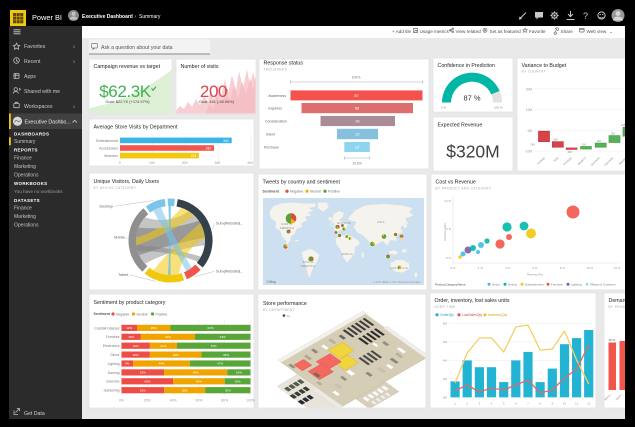 The height and width of the screenshot is (427, 635). I want to click on svg-text: 10 %, so click(589, 268).